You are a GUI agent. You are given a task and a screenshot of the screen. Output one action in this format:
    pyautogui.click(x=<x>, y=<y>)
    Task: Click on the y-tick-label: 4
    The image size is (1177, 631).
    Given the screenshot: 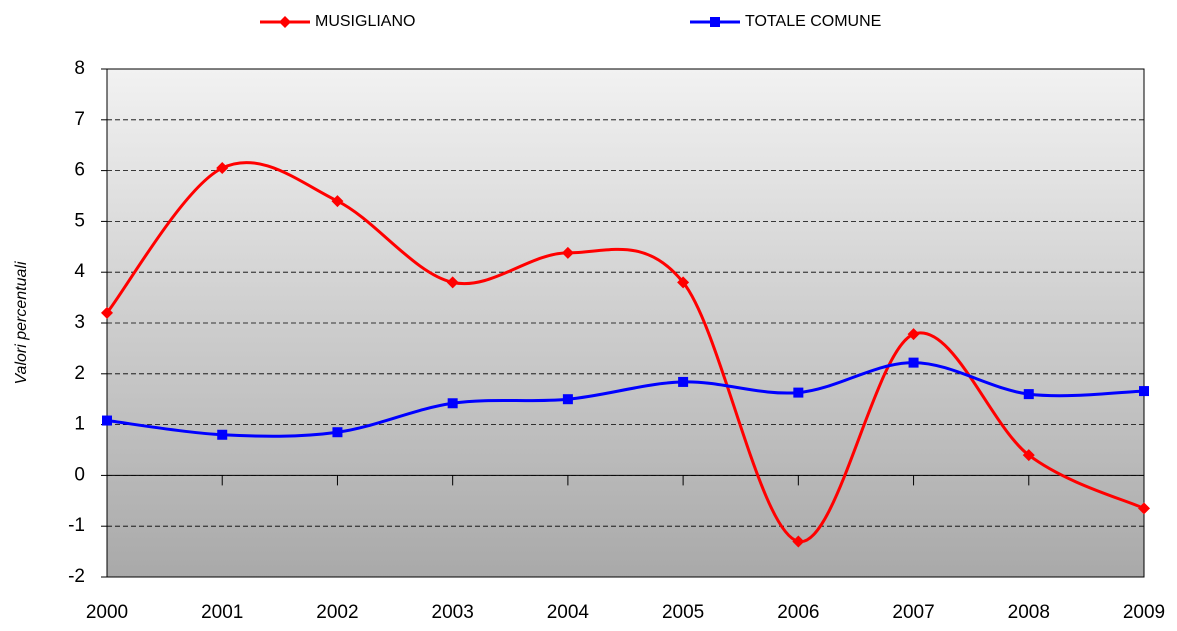 What is the action you would take?
    pyautogui.click(x=79, y=271)
    